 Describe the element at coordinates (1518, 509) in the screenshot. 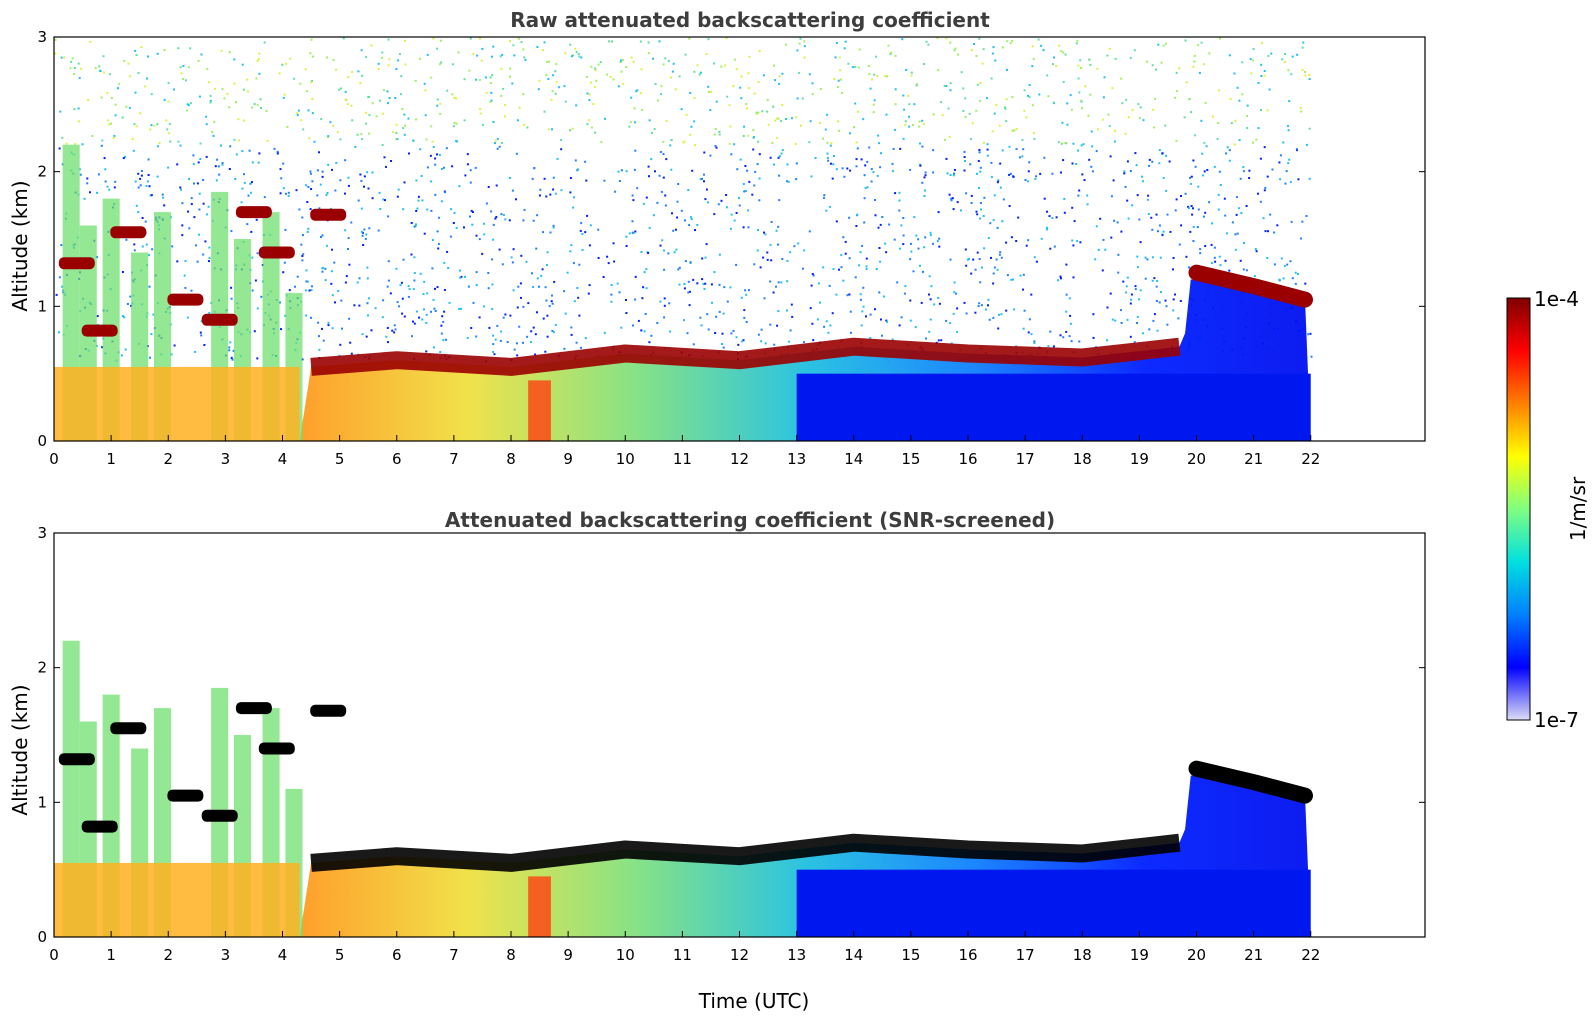

I see `colorbar-gradient` at that location.